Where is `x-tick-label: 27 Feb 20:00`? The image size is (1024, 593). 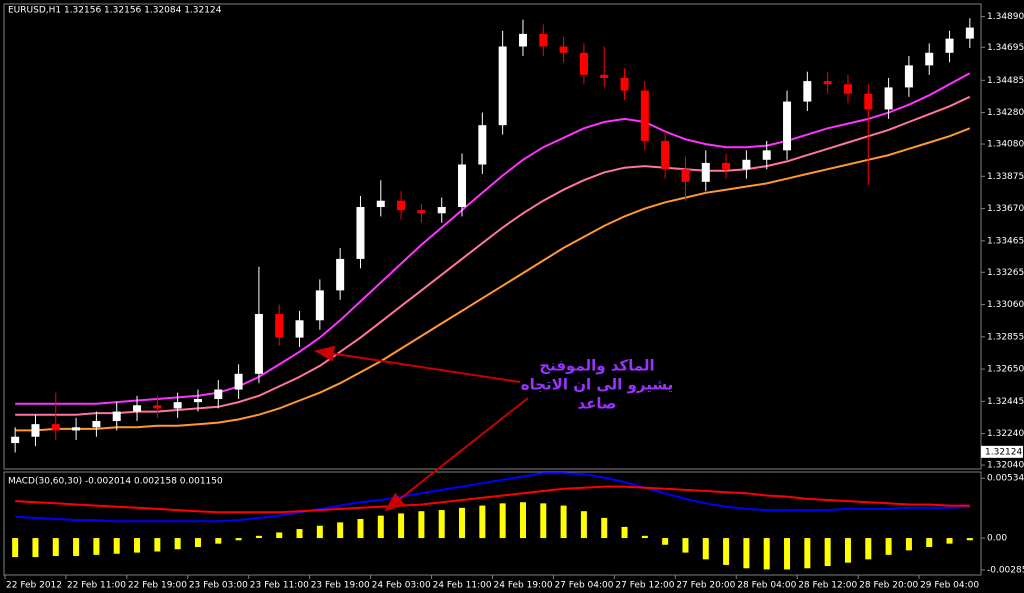 x-tick-label: 27 Feb 20:00 is located at coordinates (705, 586).